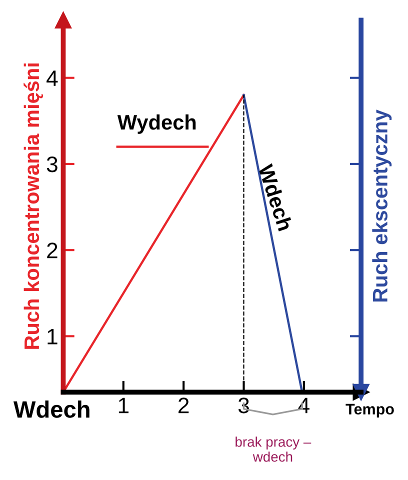  I want to click on y-tick-label: 3, so click(52, 164).